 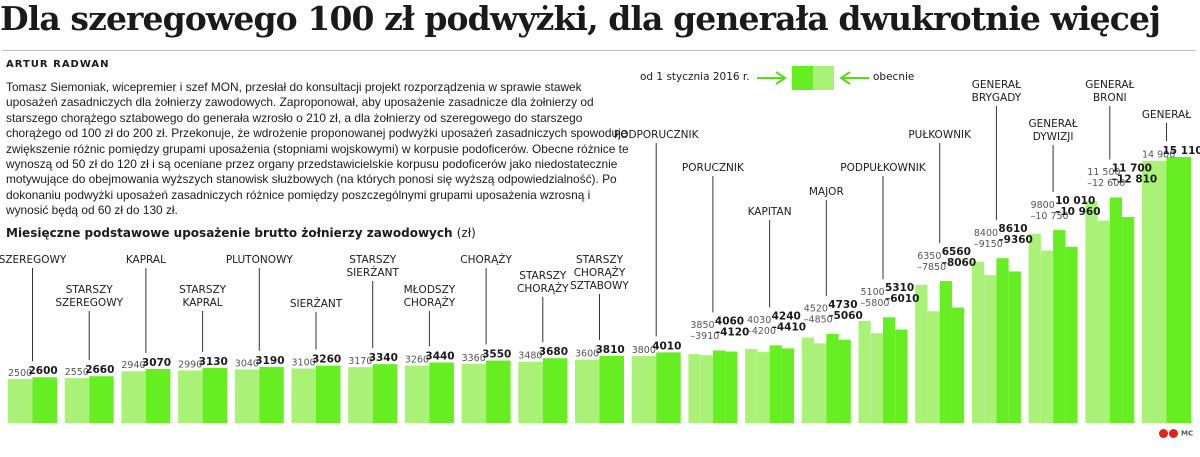 What do you see at coordinates (786, 316) in the screenshot?
I see `value-new-min: 4240` at bounding box center [786, 316].